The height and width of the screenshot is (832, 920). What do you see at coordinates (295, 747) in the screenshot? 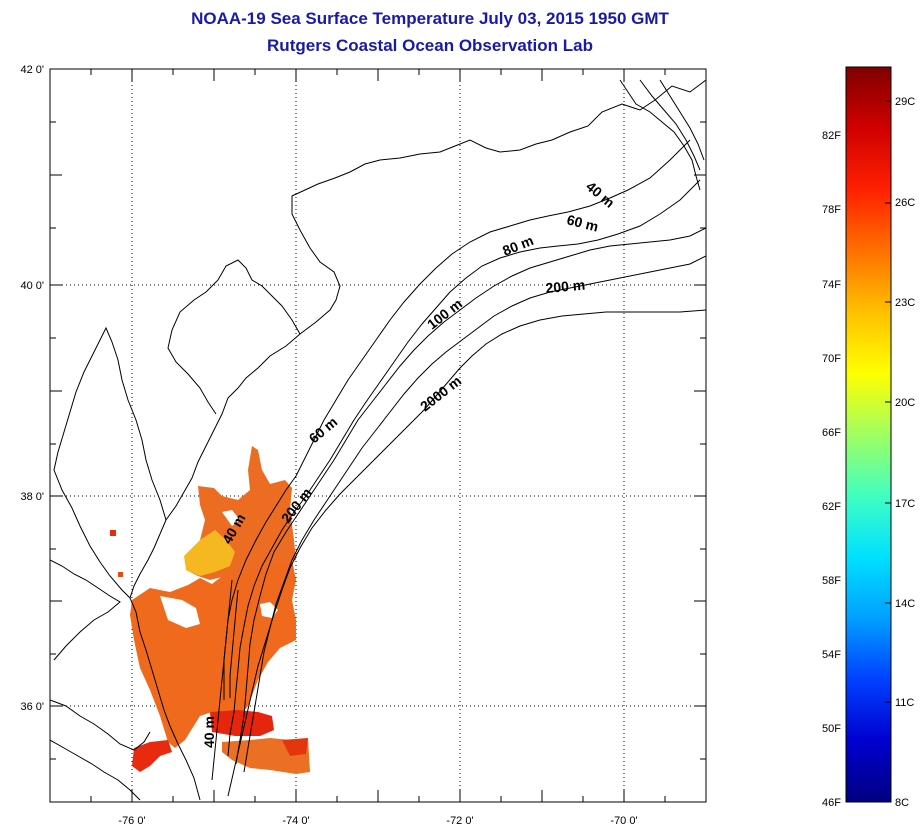
I see `sst-south-warm` at bounding box center [295, 747].